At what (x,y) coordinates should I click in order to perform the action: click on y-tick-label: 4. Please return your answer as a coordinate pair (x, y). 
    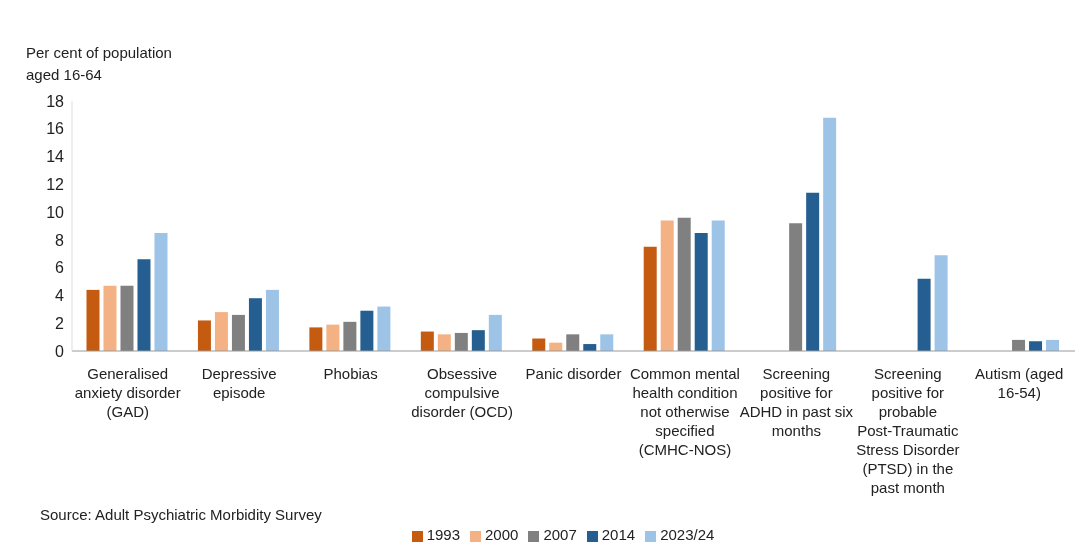
    Looking at the image, I should click on (60, 296).